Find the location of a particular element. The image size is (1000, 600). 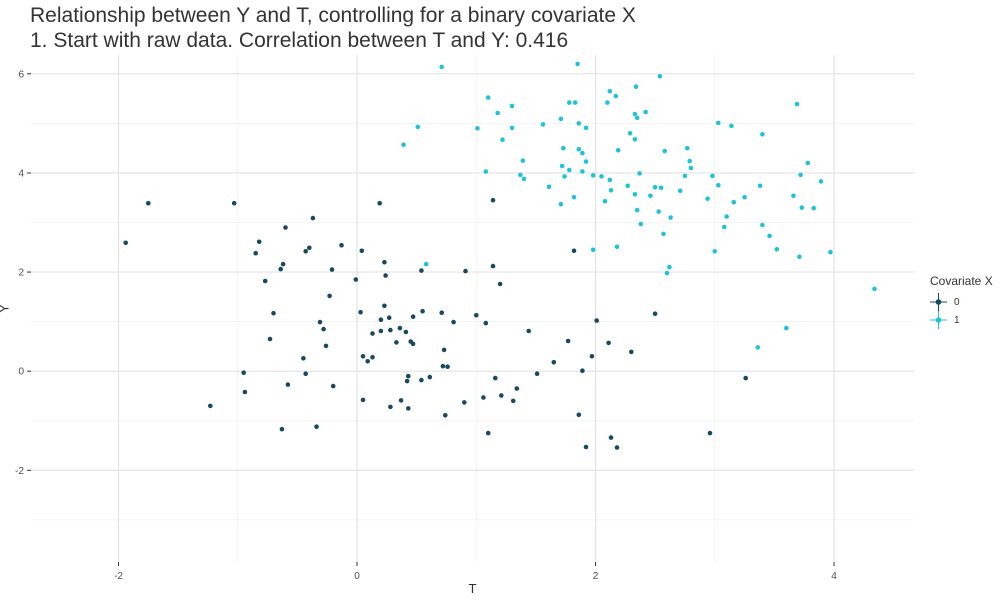

x-tick-label: 0 is located at coordinates (357, 576).